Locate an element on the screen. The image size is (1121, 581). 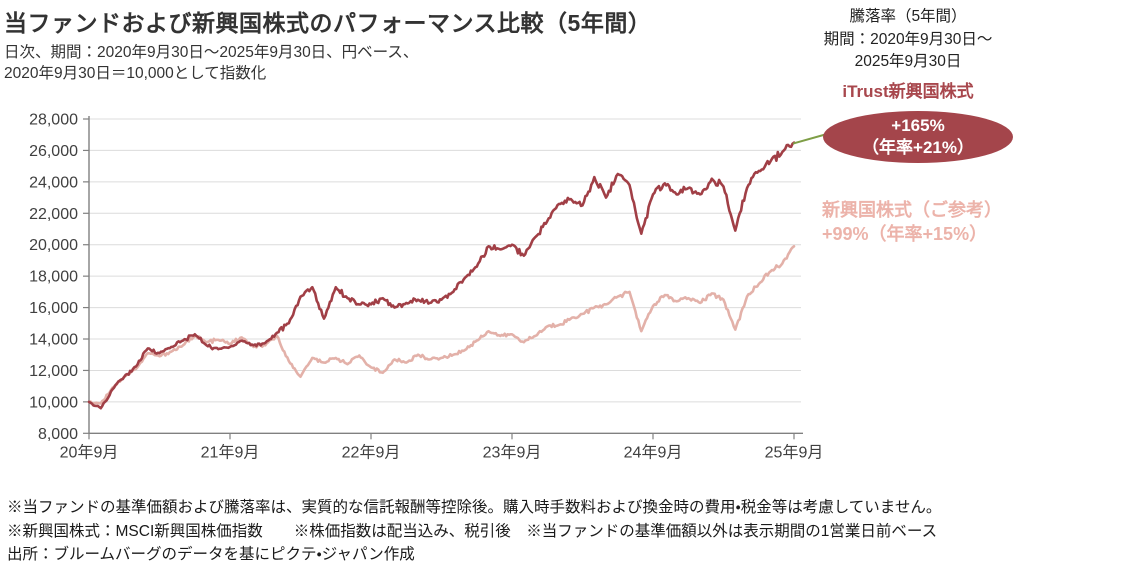
return-panel-period-line2: 2025年9月30日 is located at coordinates (908, 61).